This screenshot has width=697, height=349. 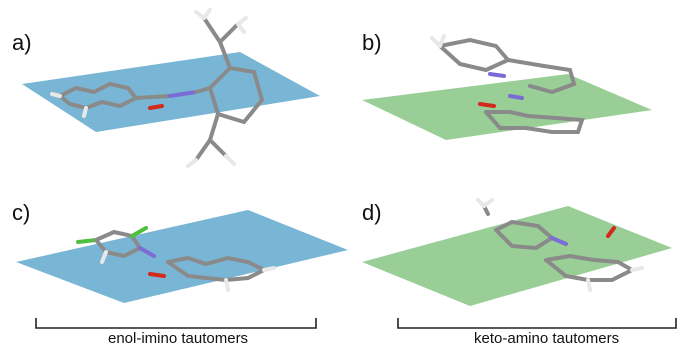 What do you see at coordinates (176, 259) in the screenshot?
I see `molecule-c` at bounding box center [176, 259].